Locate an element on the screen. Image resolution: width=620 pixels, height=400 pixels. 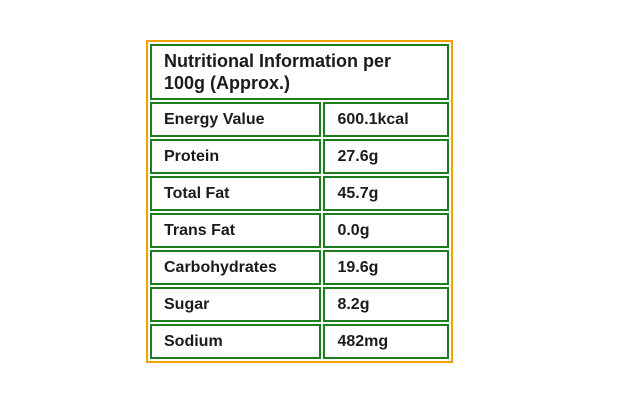
nutrient-label: Total Fat is located at coordinates (236, 193).